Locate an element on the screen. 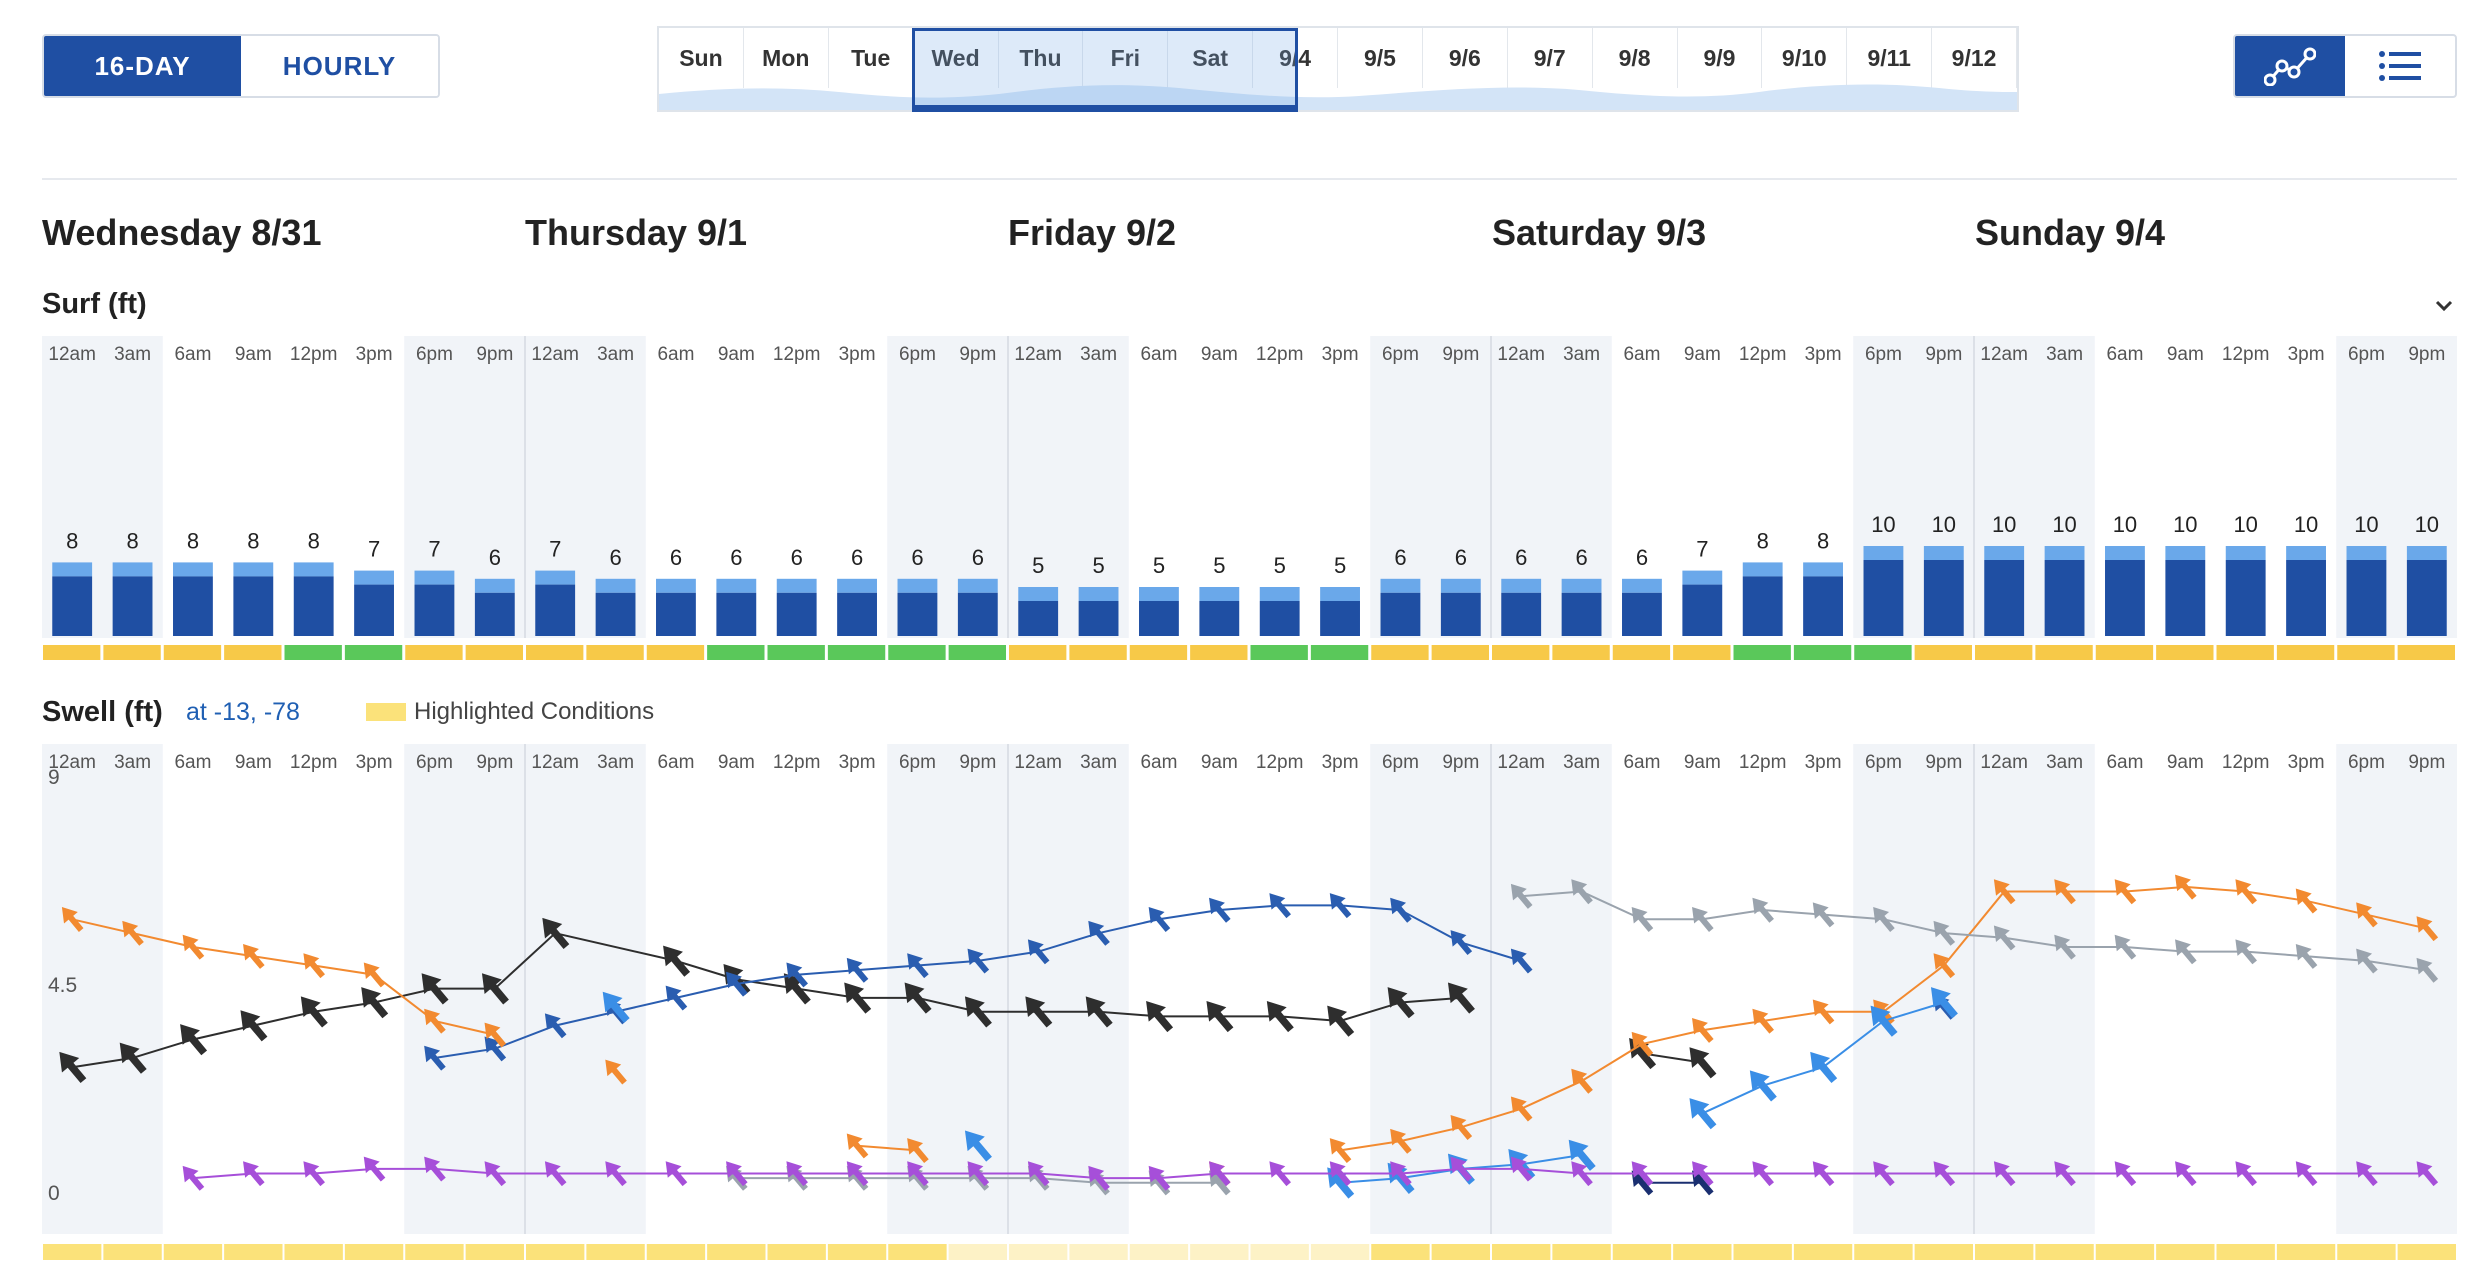 Image resolution: width=2474 pixels, height=1284 pixels. day-option-Sun: Sun is located at coordinates (701, 58).